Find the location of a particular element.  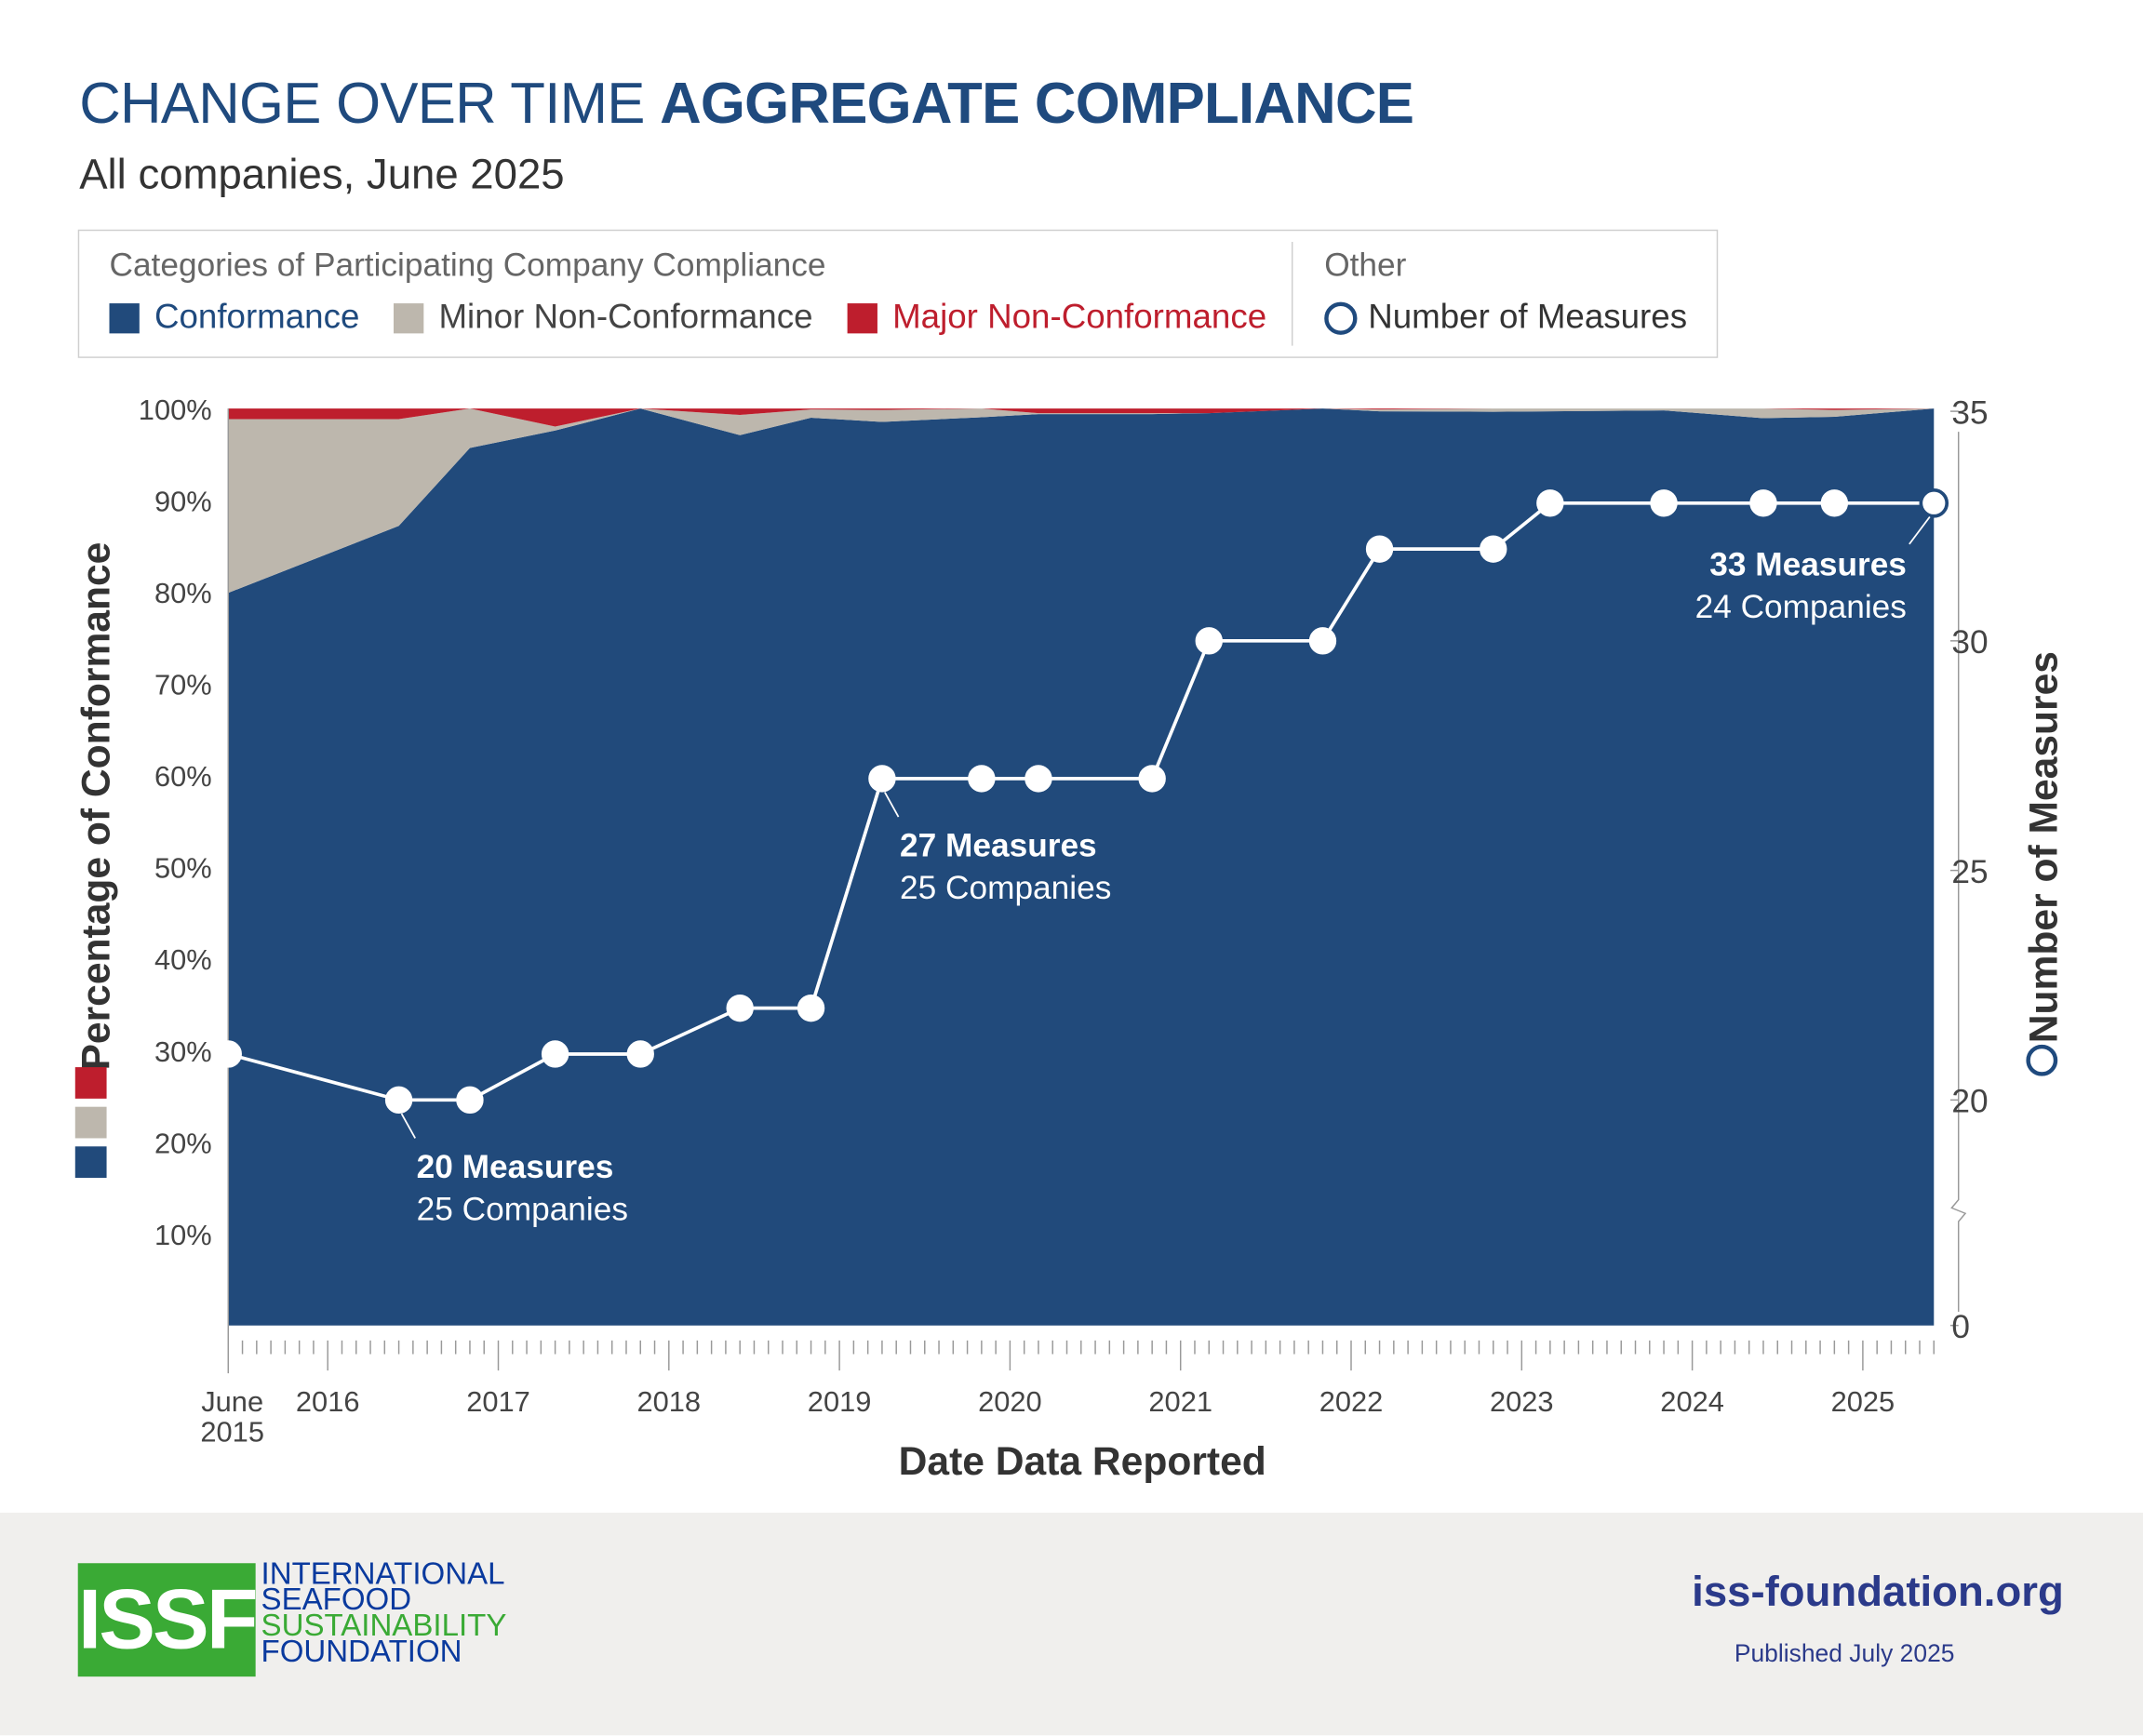

y-tick-label: 90% is located at coordinates (183, 501).